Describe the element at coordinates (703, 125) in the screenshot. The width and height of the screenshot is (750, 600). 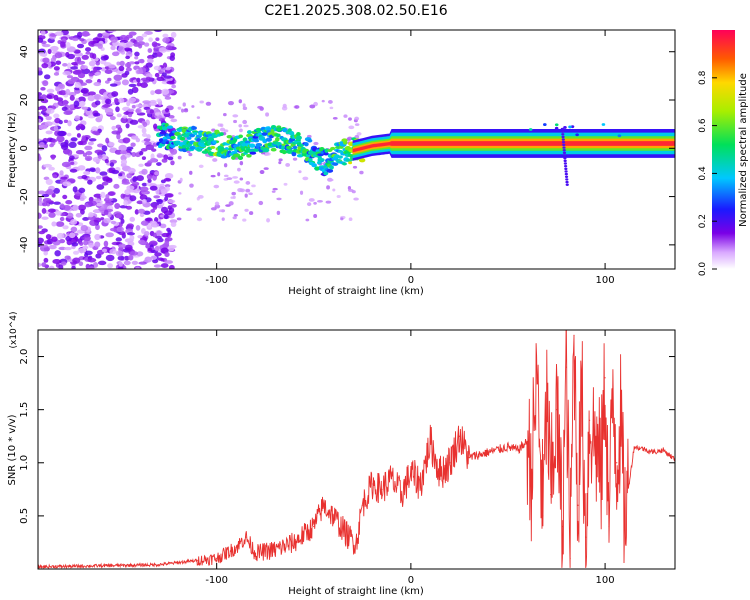
I see `colorbar-tick-label: 0.6` at that location.